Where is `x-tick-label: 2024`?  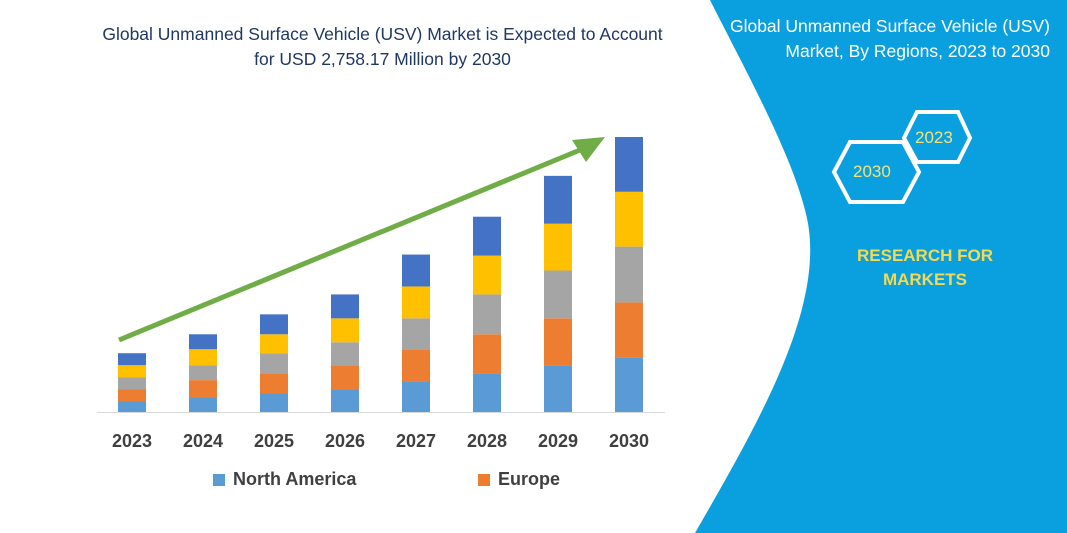
x-tick-label: 2024 is located at coordinates (203, 441).